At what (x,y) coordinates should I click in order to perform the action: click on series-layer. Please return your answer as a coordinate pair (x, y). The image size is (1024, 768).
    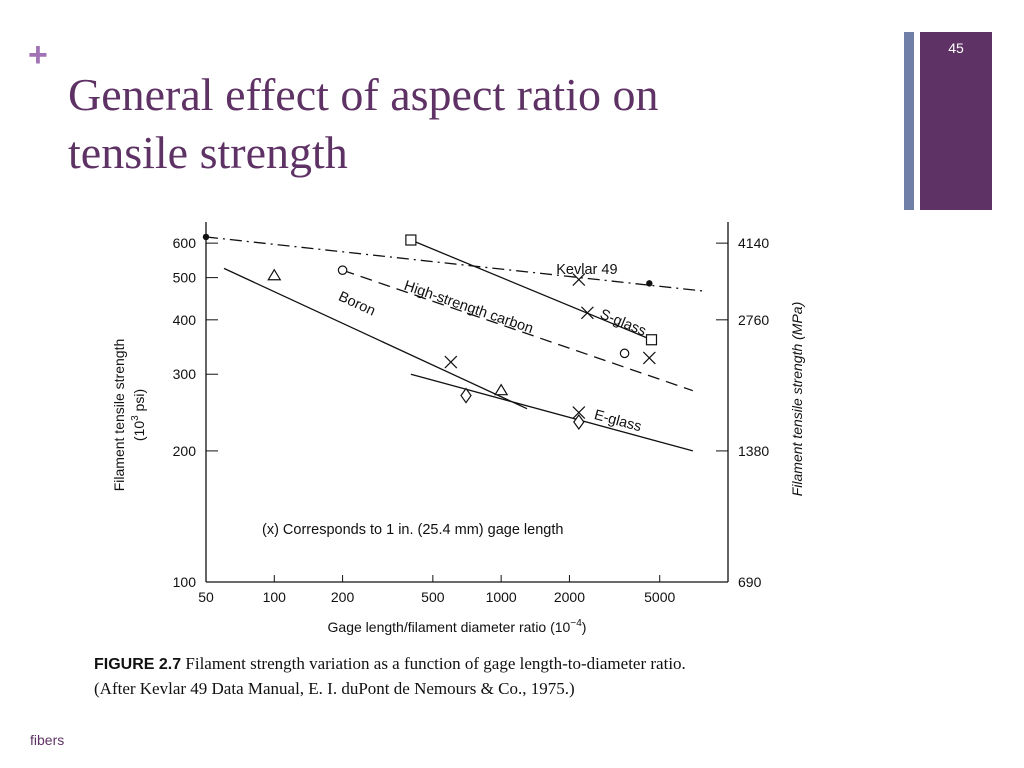
    Looking at the image, I should click on (454, 342).